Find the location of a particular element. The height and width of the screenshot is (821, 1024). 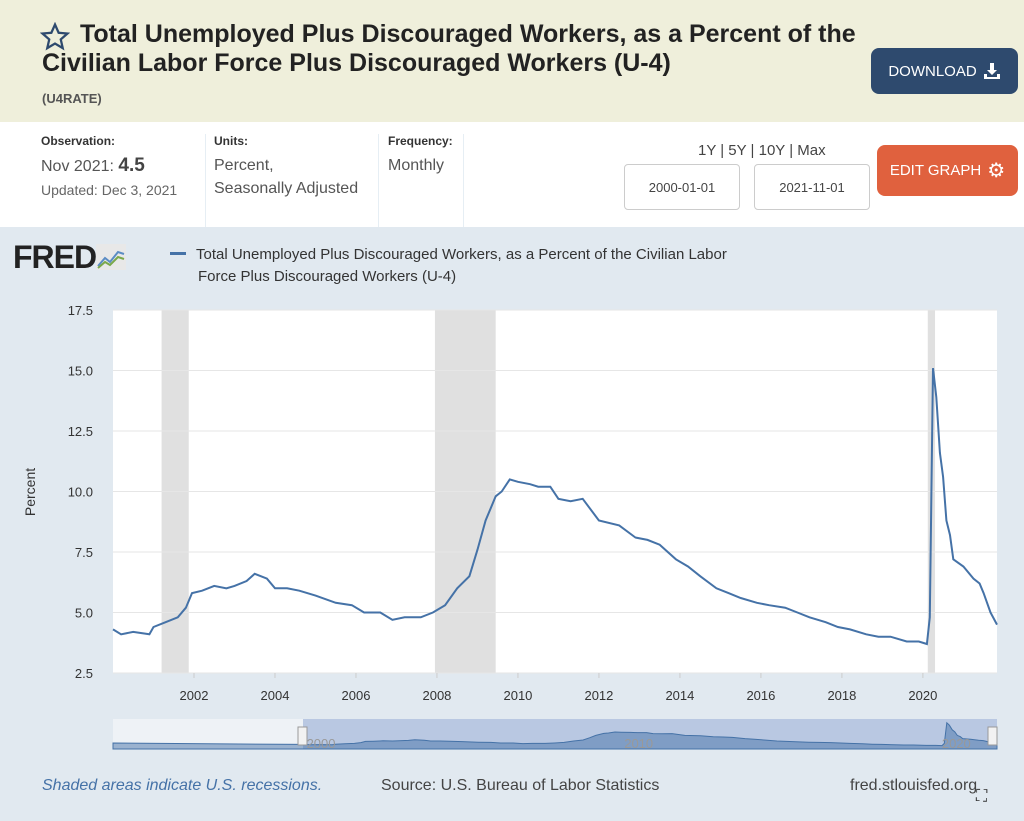

x-tick-label: 2018 is located at coordinates (841, 695).